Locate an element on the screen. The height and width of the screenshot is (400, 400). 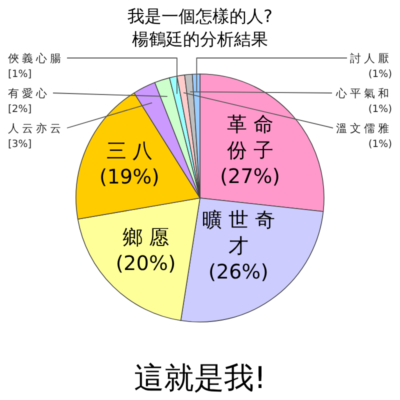
annotation: 這就是我! is located at coordinates (200, 378).